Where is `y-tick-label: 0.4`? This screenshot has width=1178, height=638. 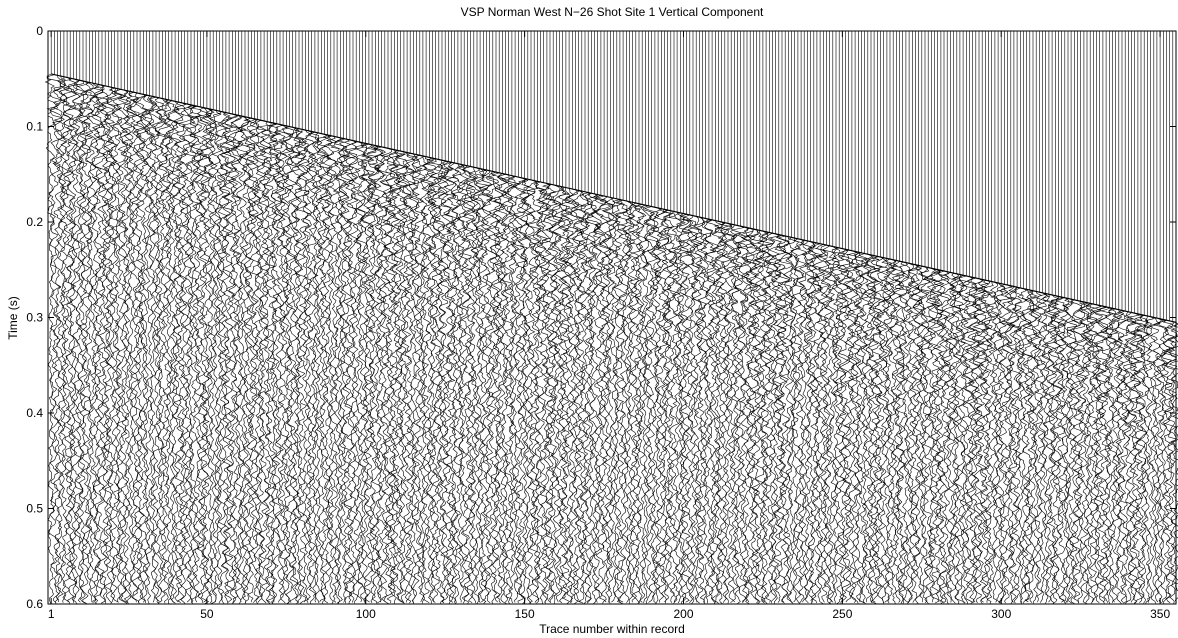 y-tick-label: 0.4 is located at coordinates (34, 413).